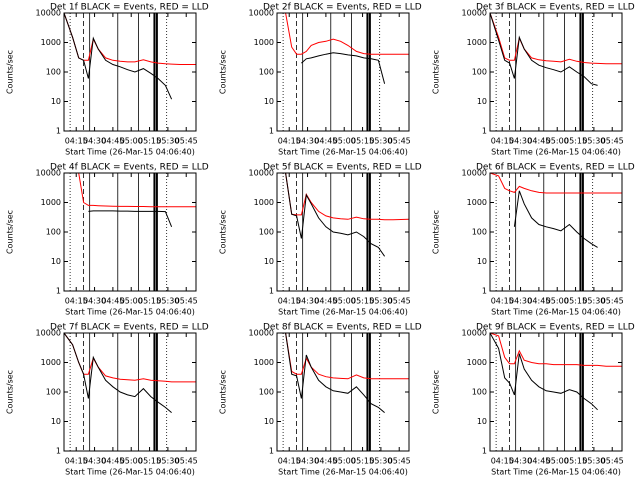  I want to click on chart-title: Det 3f BLACK = Events, RED = LLD, so click(555, 8).